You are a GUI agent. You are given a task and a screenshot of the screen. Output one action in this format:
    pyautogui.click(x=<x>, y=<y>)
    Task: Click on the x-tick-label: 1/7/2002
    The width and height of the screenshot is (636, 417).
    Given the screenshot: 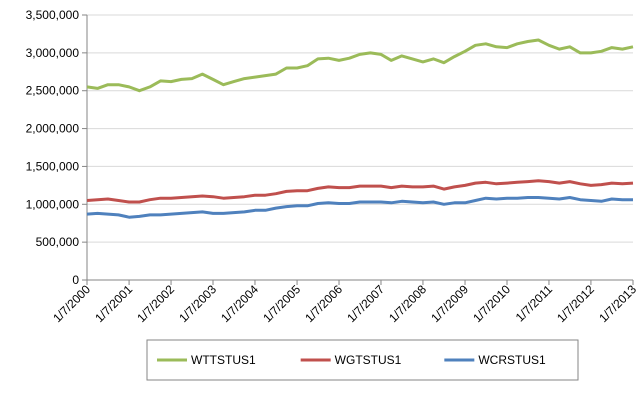 What is the action you would take?
    pyautogui.click(x=155, y=303)
    